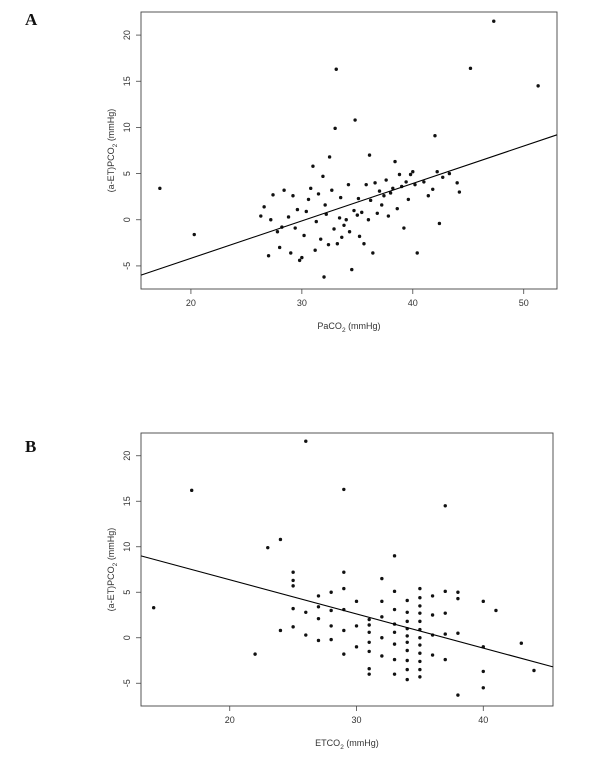 The width and height of the screenshot is (600, 773). What do you see at coordinates (127, 173) in the screenshot?
I see `y-tick-label-a-2: 5` at bounding box center [127, 173].